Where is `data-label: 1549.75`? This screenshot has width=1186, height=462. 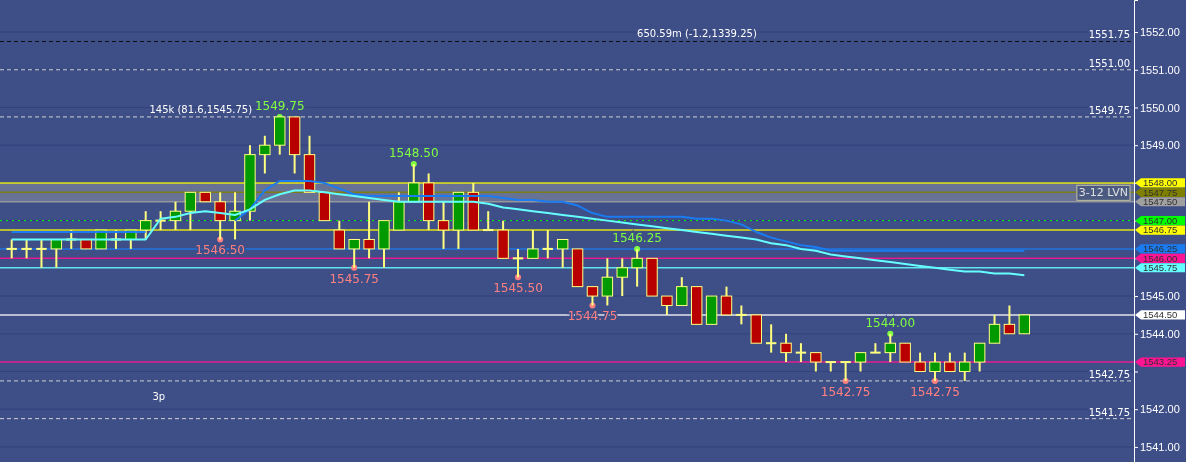
data-label: 1549.75 is located at coordinates (279, 105).